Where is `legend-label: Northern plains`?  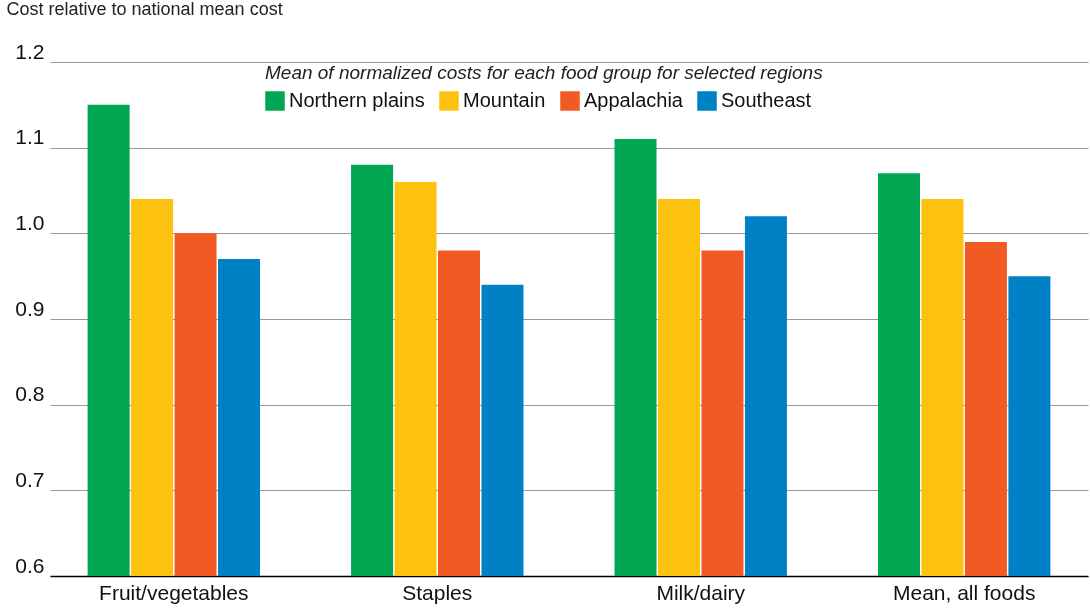
legend-label: Northern plains is located at coordinates (357, 100).